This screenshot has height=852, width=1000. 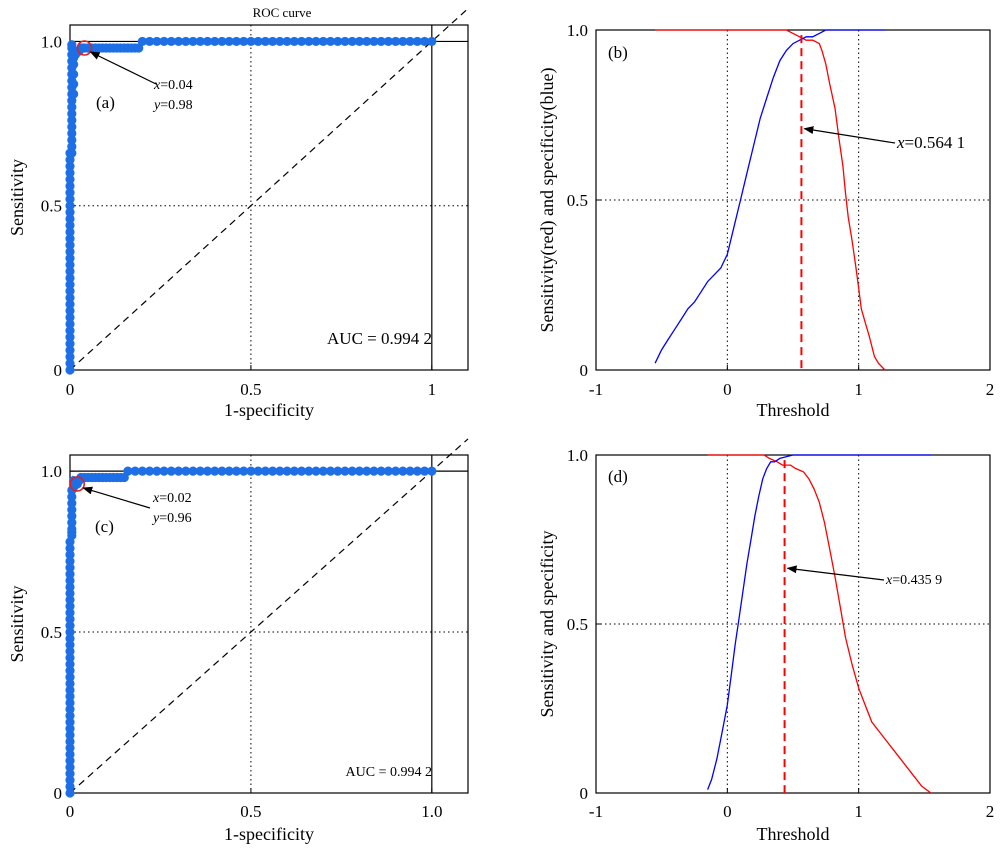 What do you see at coordinates (584, 793) in the screenshot?
I see `y-tick-label: 0` at bounding box center [584, 793].